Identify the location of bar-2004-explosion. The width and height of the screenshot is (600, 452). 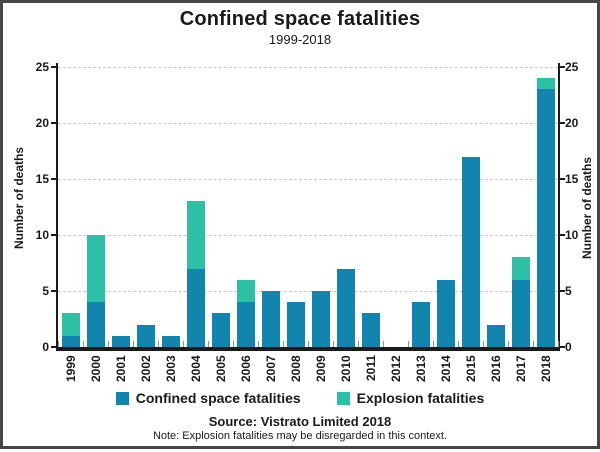
(195, 235).